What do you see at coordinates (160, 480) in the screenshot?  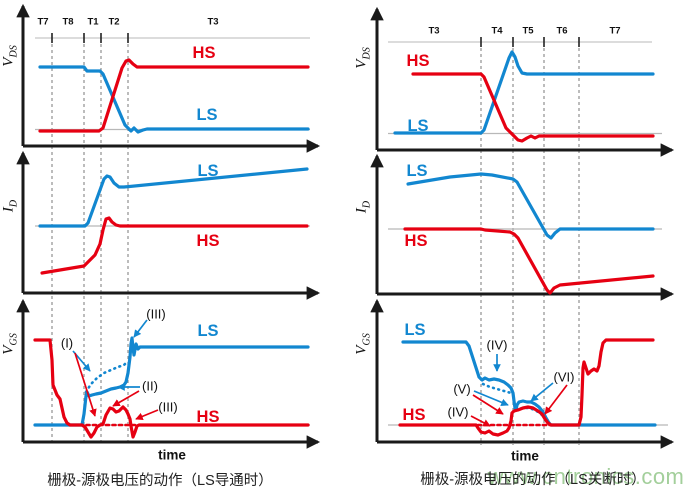 I see `caption-ls-turn-on: 栅极-源极电压的动作（LS导通时）` at bounding box center [160, 480].